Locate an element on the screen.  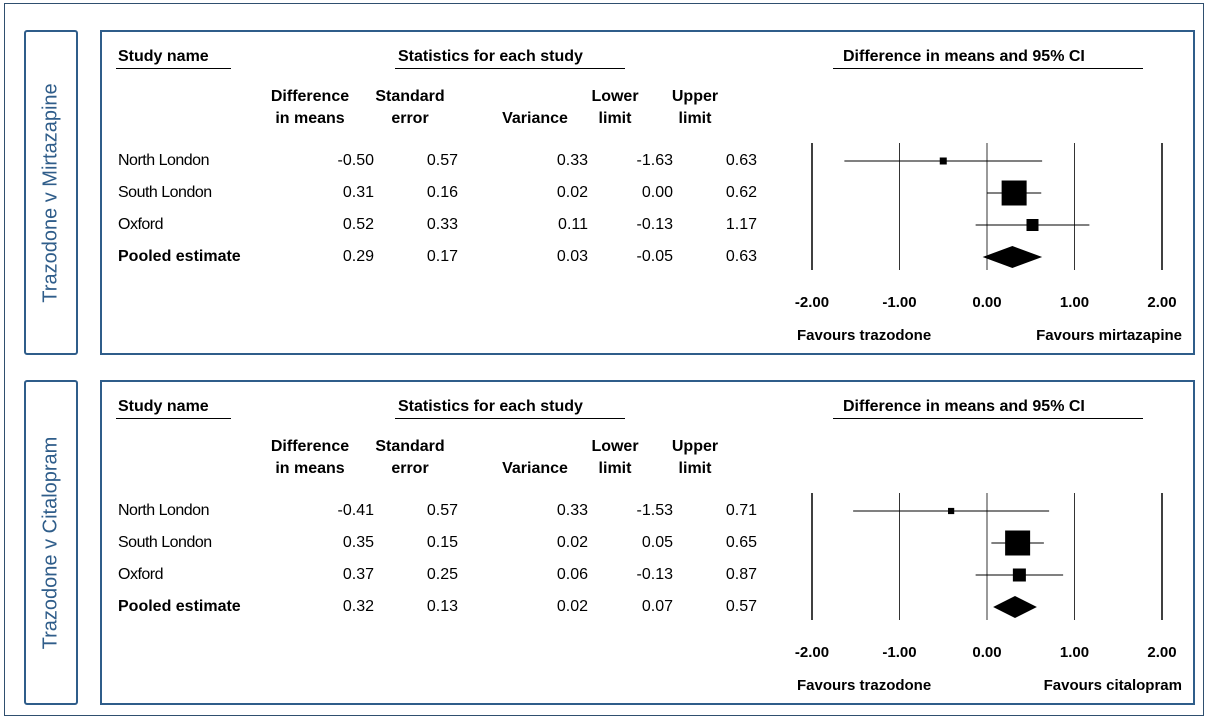
diff-cell: -0.50 is located at coordinates (355, 160).